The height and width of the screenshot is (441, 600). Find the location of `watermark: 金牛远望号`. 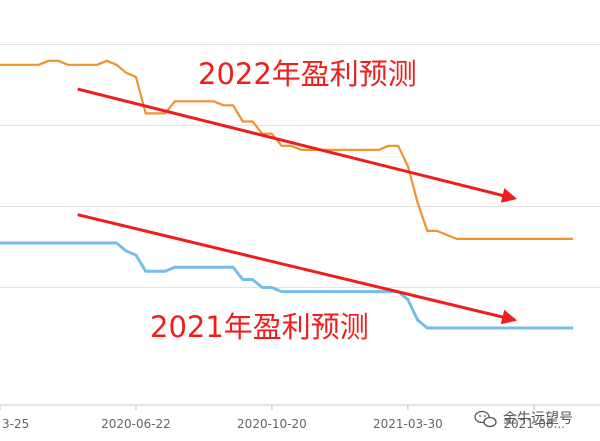

watermark: 金牛远望号 is located at coordinates (523, 419).